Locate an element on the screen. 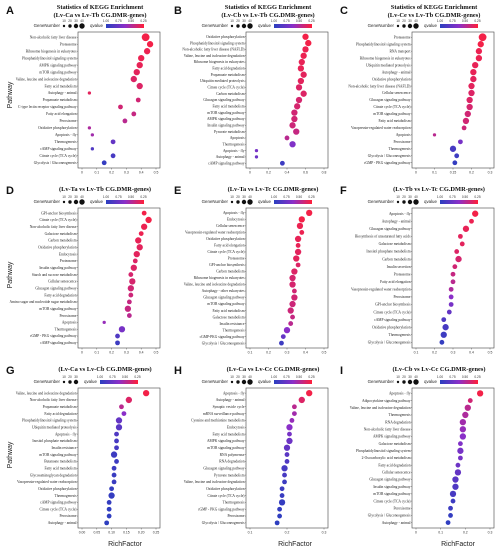 The image size is (503, 550). pathway-label: Autophagy - other eukaryotes is located at coordinates (223, 291).